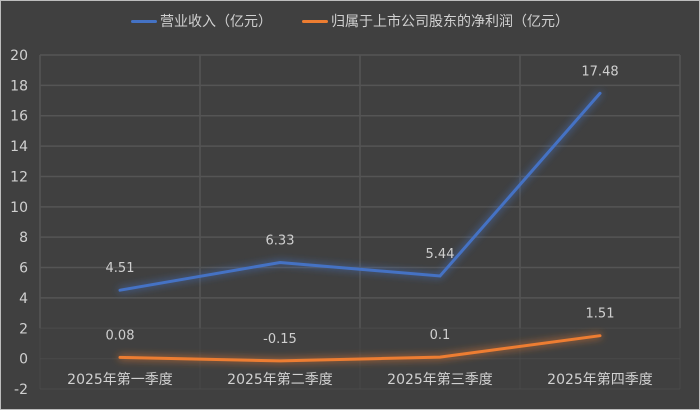  I want to click on y-tick-label: 8, so click(23, 238).